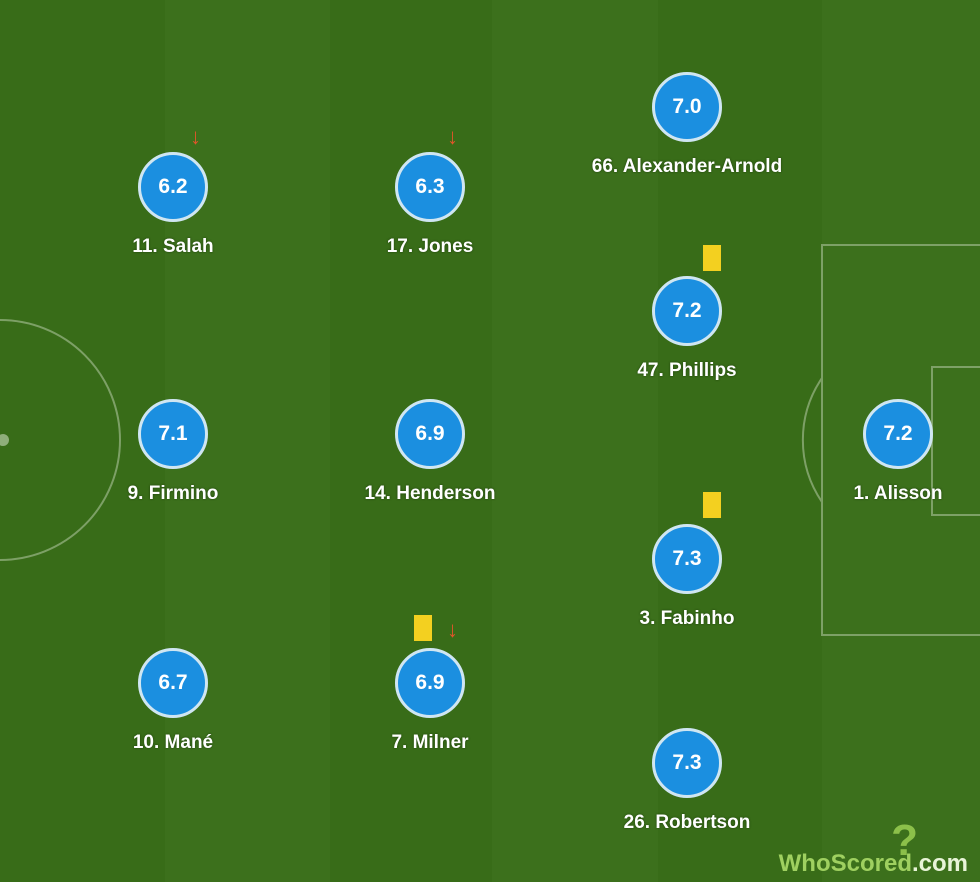 This screenshot has width=980, height=882. What do you see at coordinates (173, 434) in the screenshot?
I see `rating-badge: 7.1` at bounding box center [173, 434].